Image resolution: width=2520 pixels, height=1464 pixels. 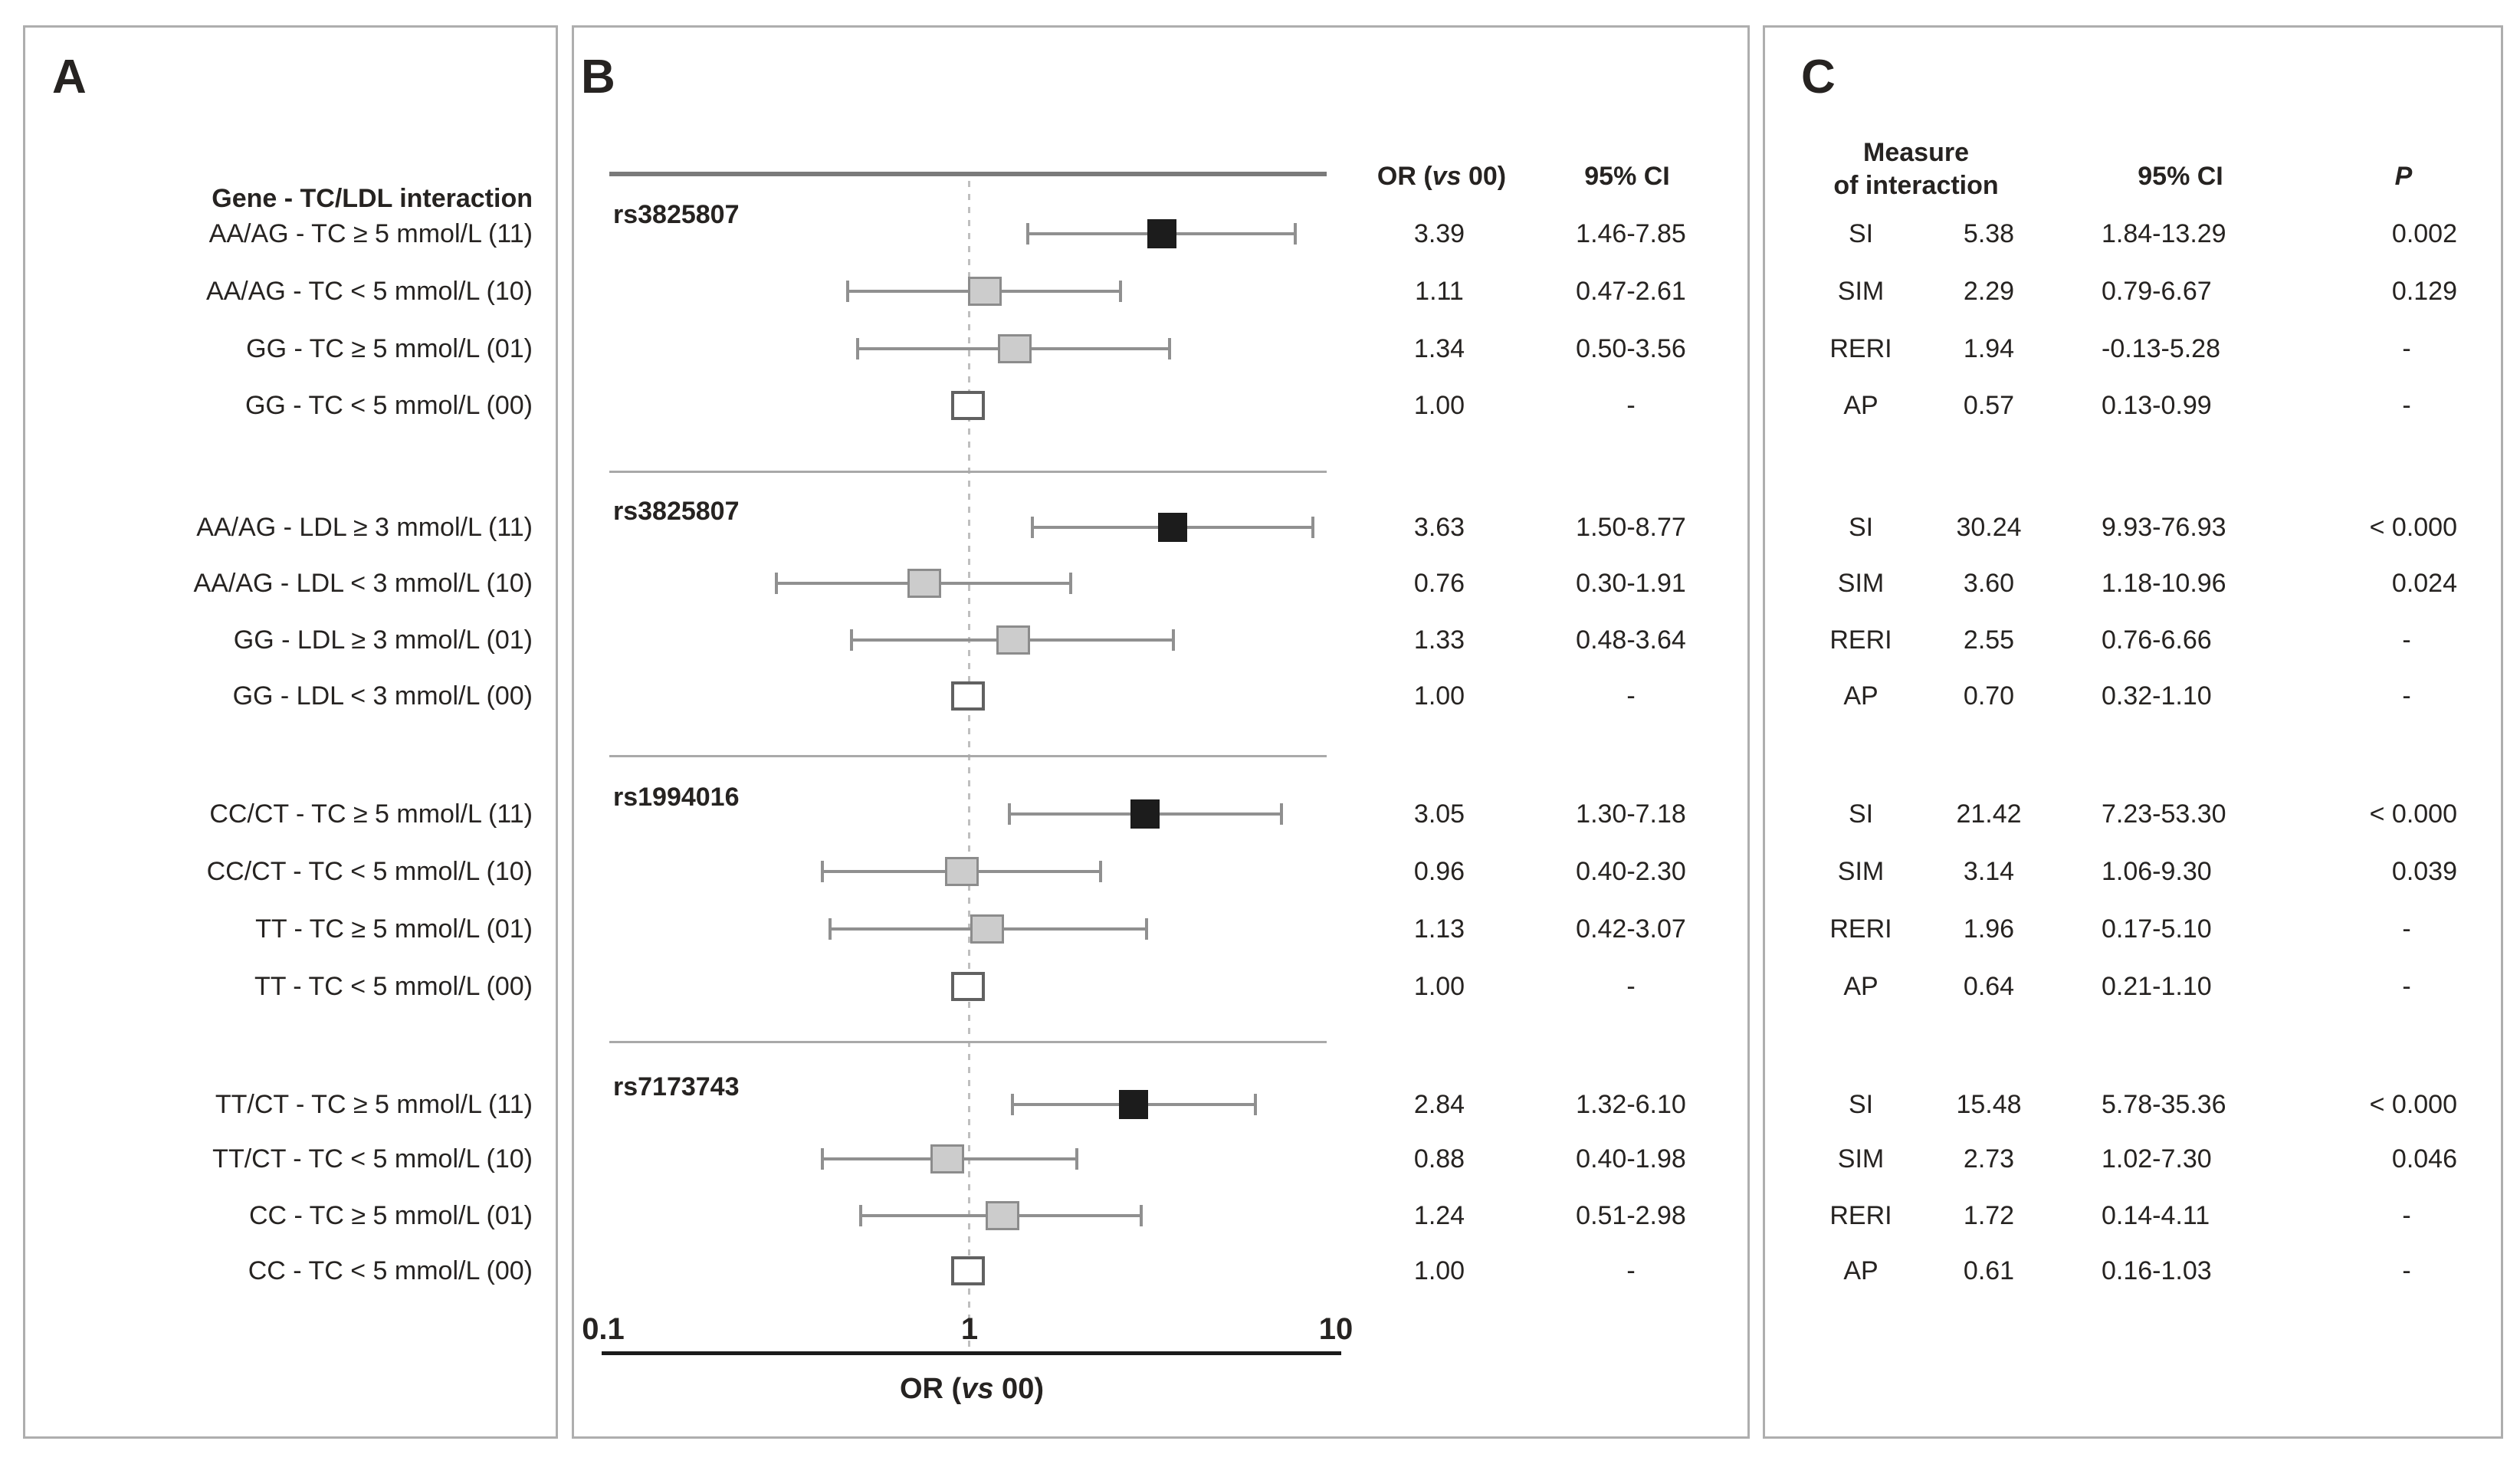 What do you see at coordinates (1989, 1270) in the screenshot?
I see `measure-estimate: 0.61` at bounding box center [1989, 1270].